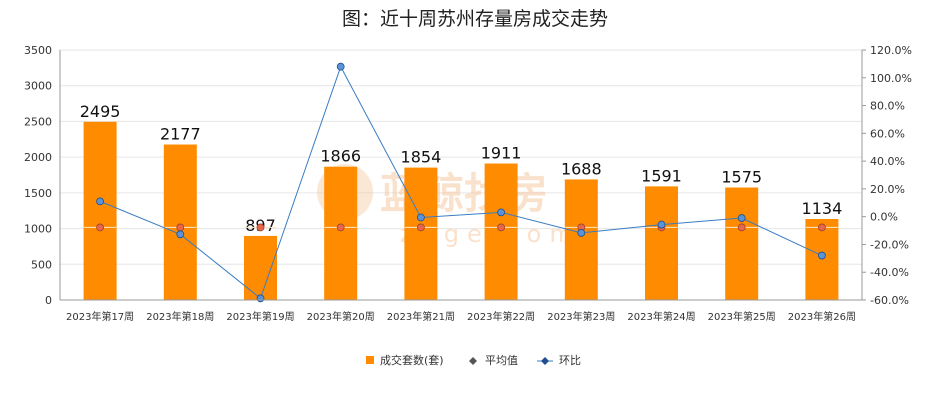  What do you see at coordinates (887, 161) in the screenshot?
I see `y-right-tick-label: 40.0%` at bounding box center [887, 161].